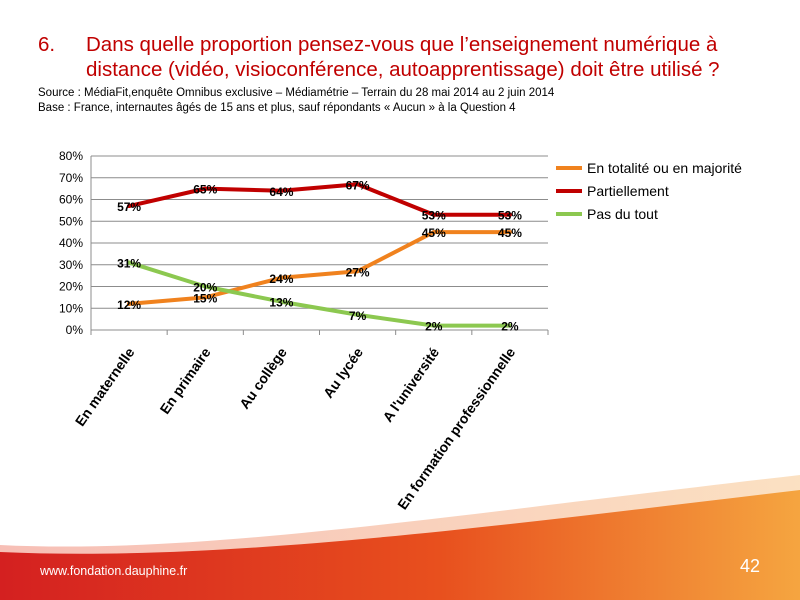 This screenshot has width=800, height=600. I want to click on x-category-label: En maternelle, so click(105, 386).